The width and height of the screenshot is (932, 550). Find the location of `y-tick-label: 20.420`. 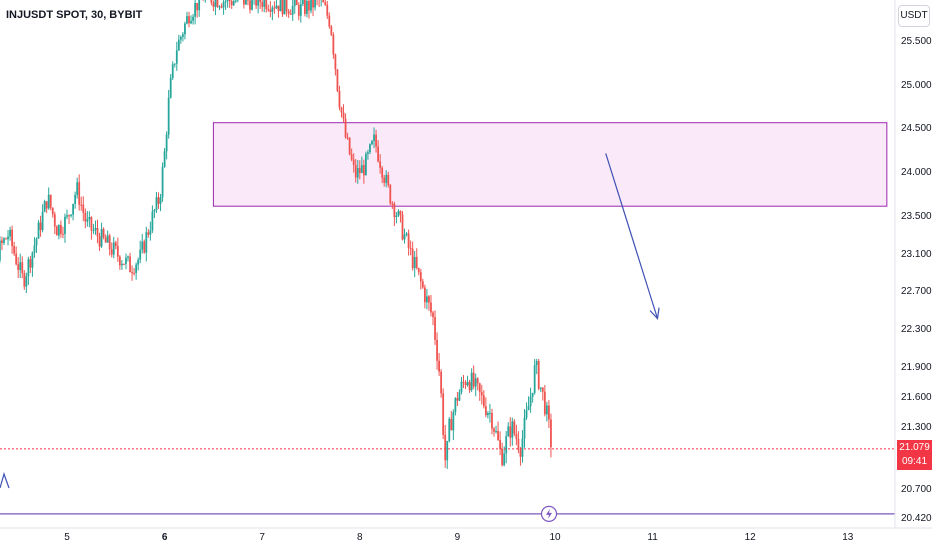

y-tick-label: 20.420 is located at coordinates (916, 518).